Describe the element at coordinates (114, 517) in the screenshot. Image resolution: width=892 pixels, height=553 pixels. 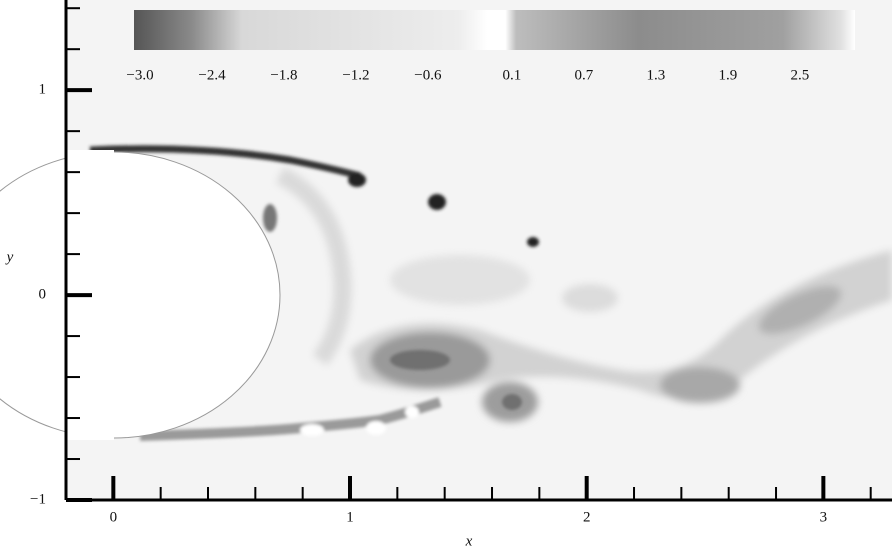
I see `x-tick-label: 0` at that location.